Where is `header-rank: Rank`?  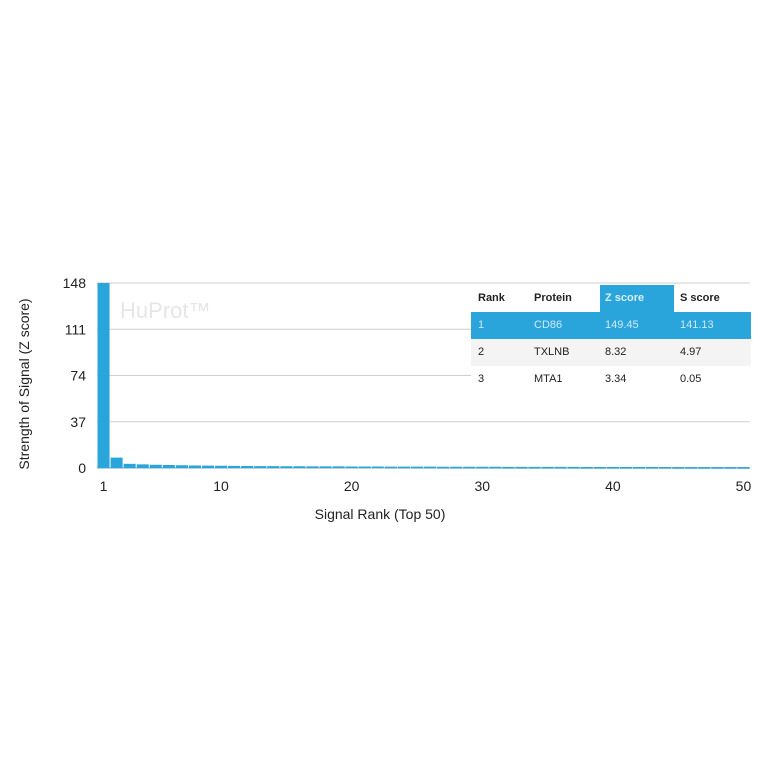
header-rank: Rank is located at coordinates (491, 298).